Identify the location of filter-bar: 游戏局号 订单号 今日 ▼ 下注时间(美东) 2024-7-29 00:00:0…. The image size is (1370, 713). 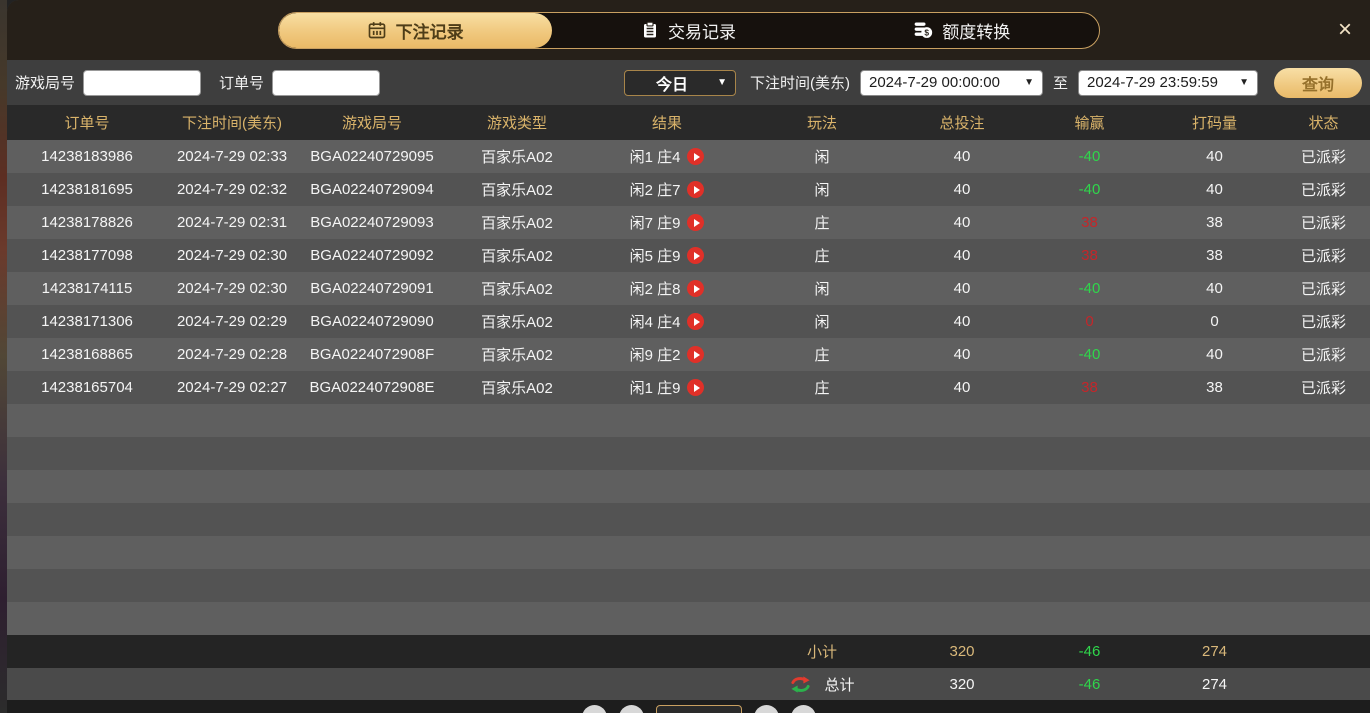
(688, 82).